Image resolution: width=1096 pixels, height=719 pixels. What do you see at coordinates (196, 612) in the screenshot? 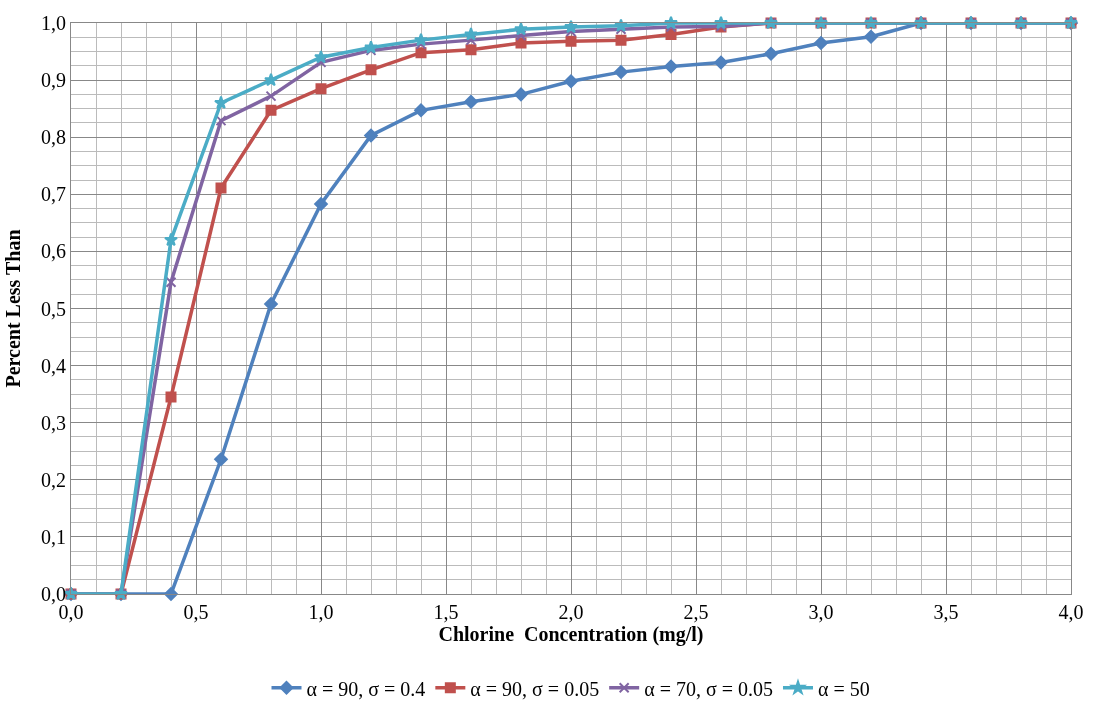
I see `x-tick-label: 0,5` at bounding box center [196, 612].